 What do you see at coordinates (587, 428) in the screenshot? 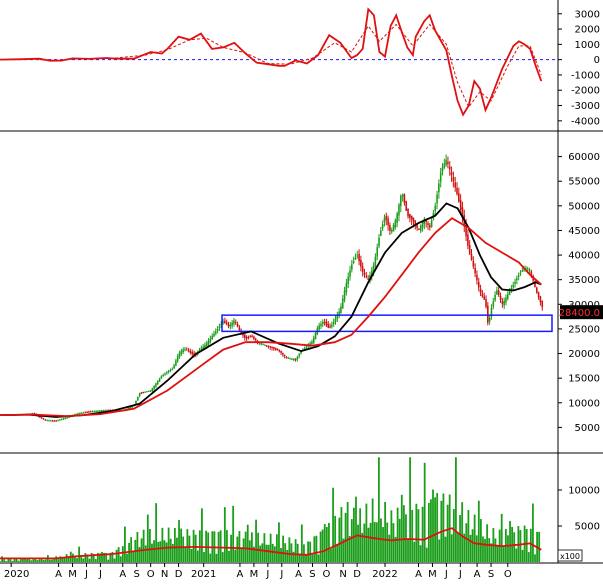
I see `price-y-tick-label: 5000` at bounding box center [587, 428].